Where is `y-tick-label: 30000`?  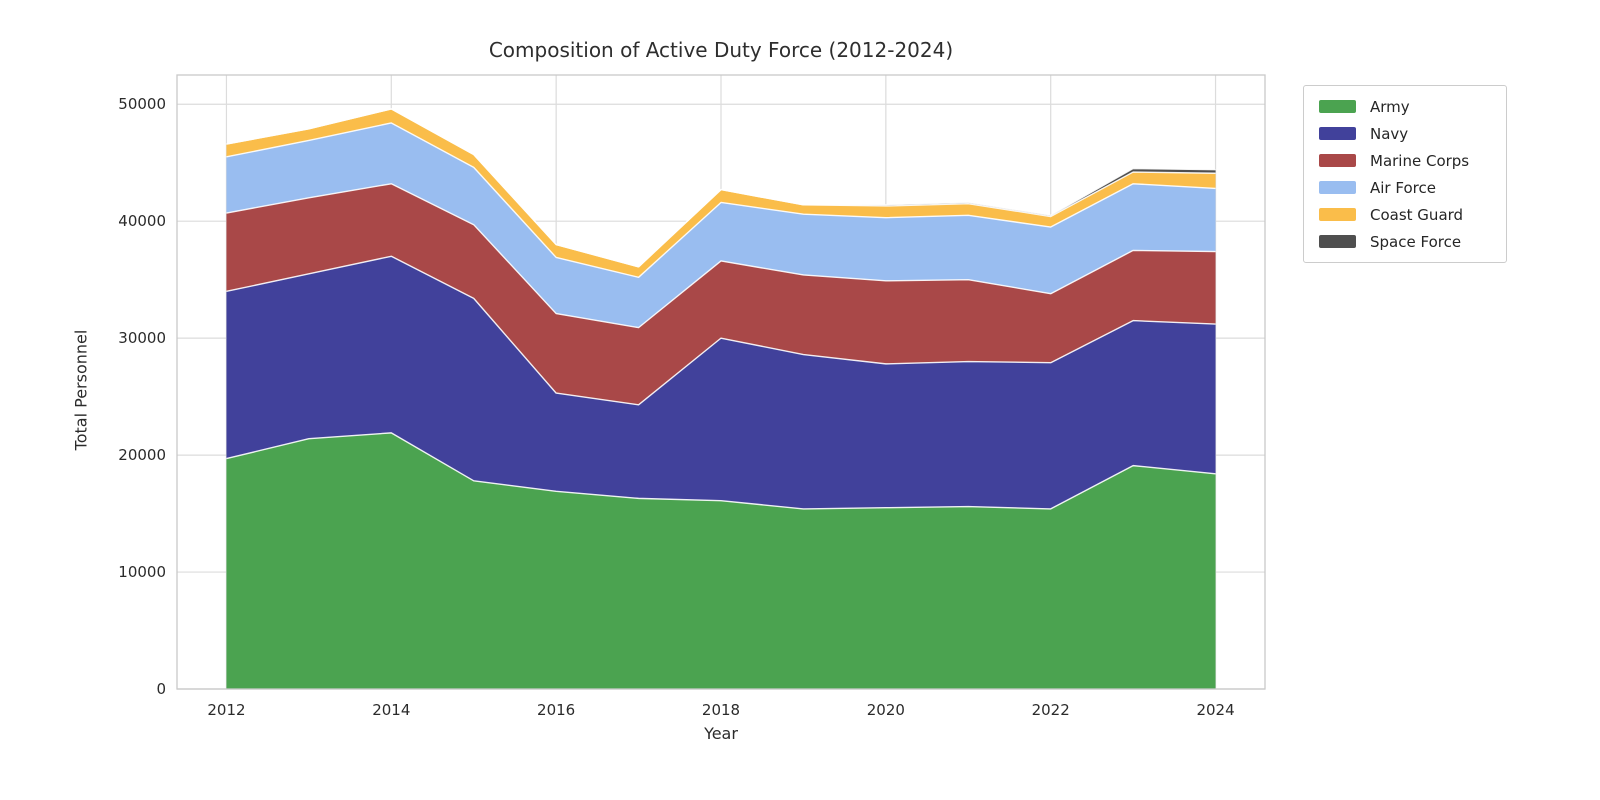 y-tick-label: 30000 is located at coordinates (142, 338).